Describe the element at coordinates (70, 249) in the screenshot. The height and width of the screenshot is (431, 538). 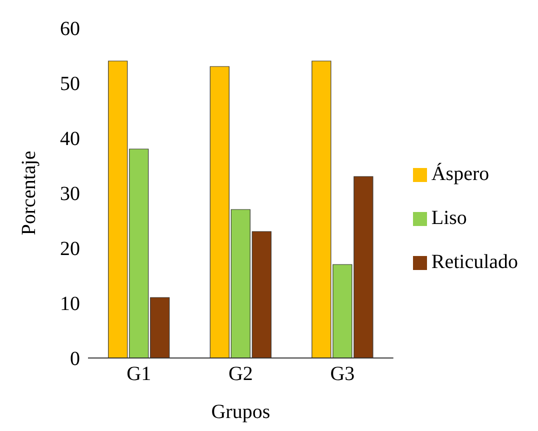
I see `y-tick-label: 20` at that location.